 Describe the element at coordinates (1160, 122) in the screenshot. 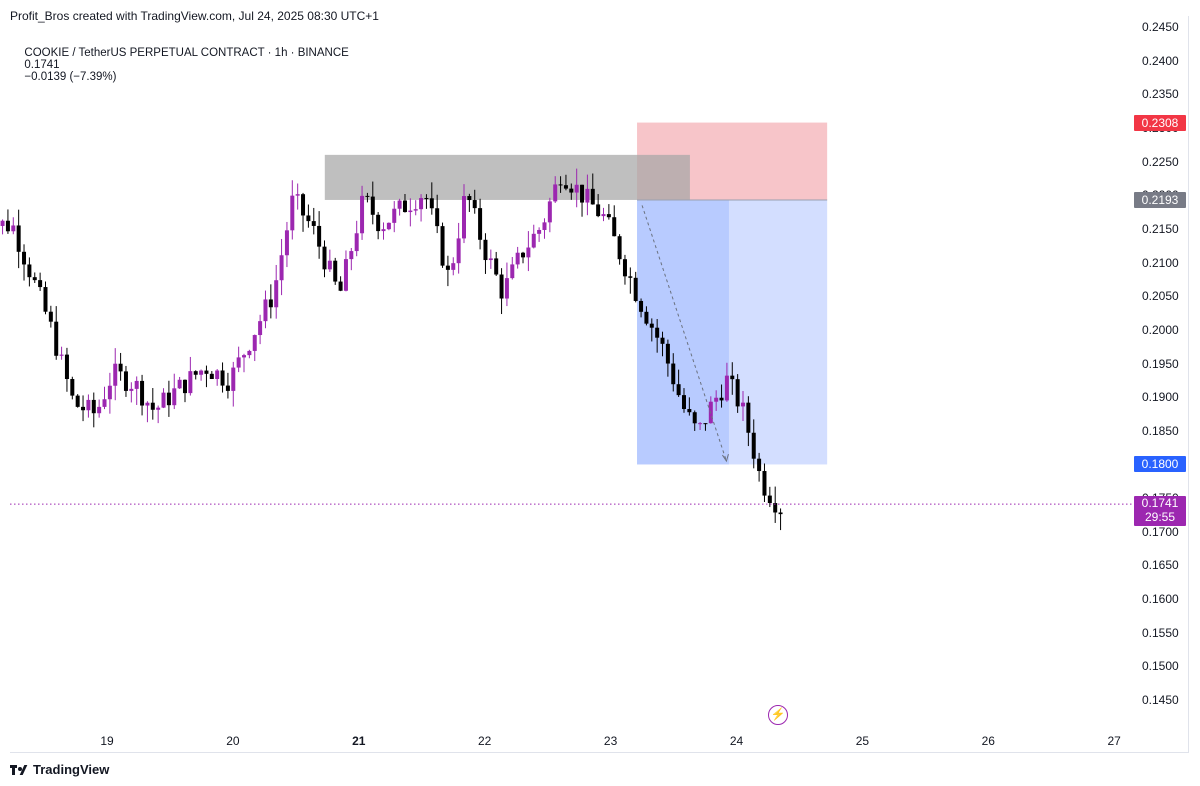

I see `stop-loss-tag: 0.2308` at that location.